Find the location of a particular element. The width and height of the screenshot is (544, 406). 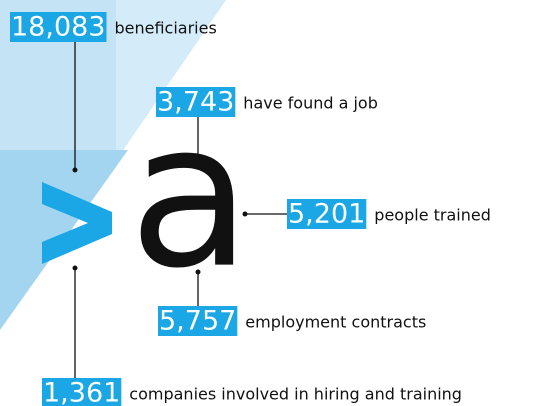

number: 18,083 is located at coordinates (58, 27).